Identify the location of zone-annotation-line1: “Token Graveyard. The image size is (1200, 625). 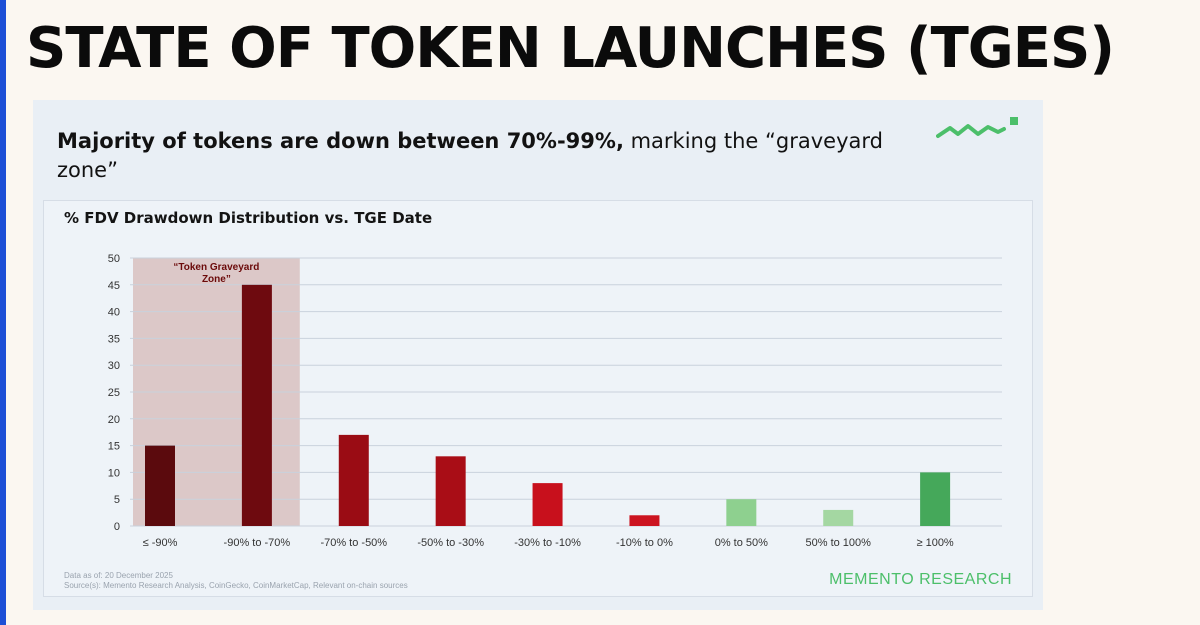
(216, 267).